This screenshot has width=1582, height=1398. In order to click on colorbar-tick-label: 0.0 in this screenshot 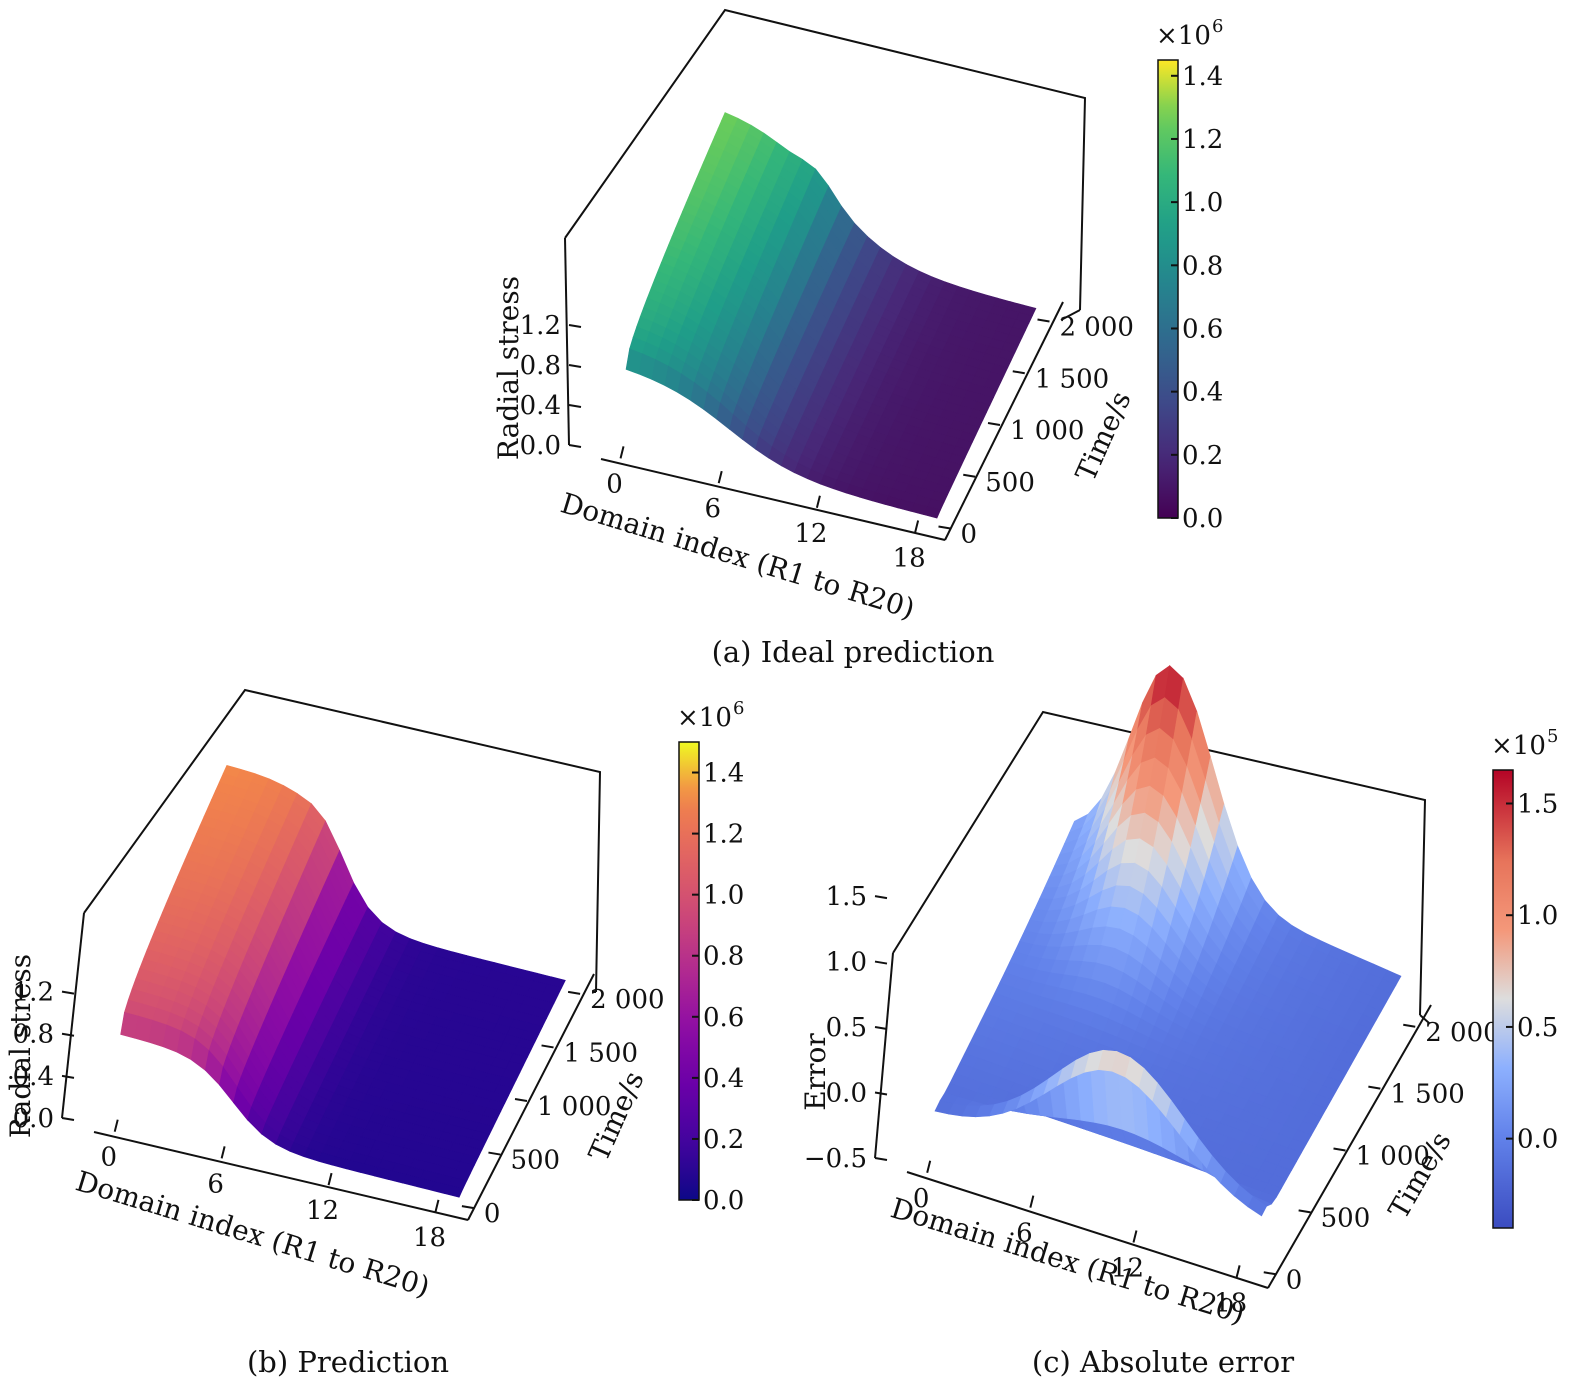, I will do `click(723, 1201)`.